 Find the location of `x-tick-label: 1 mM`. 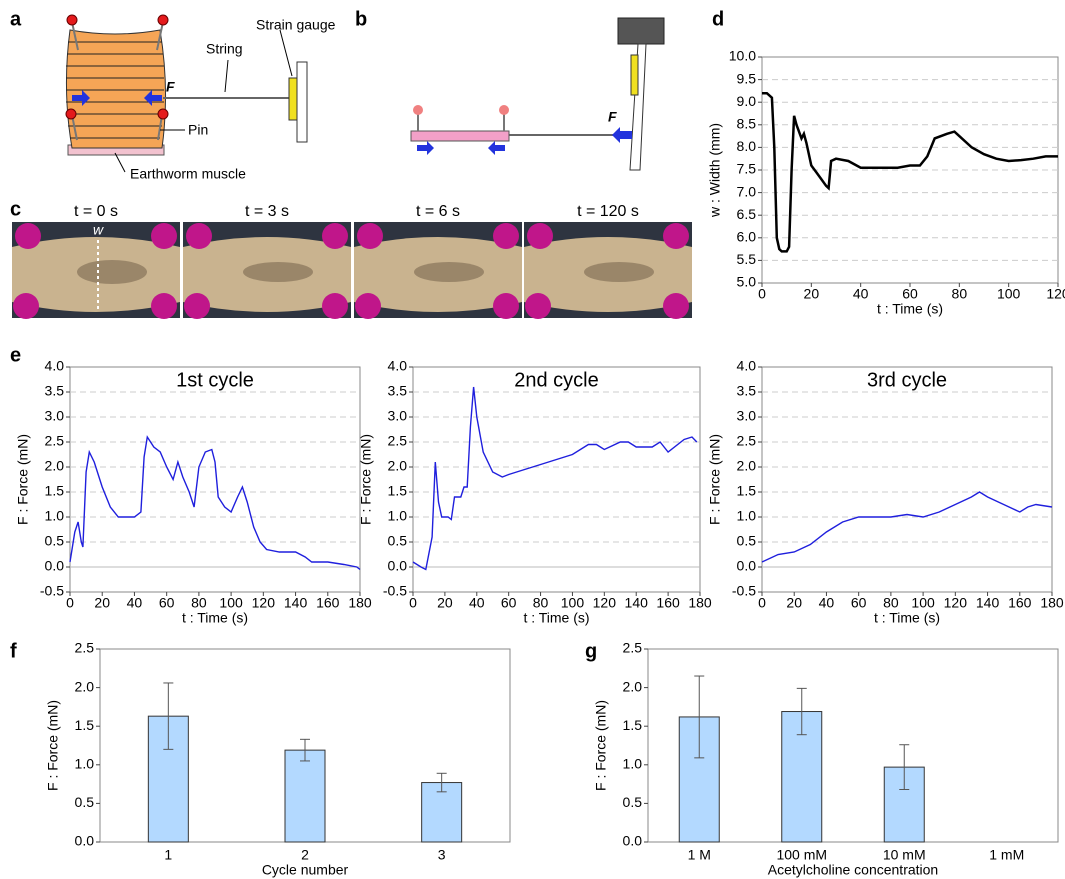

x-tick-label: 1 mM is located at coordinates (1006, 855).